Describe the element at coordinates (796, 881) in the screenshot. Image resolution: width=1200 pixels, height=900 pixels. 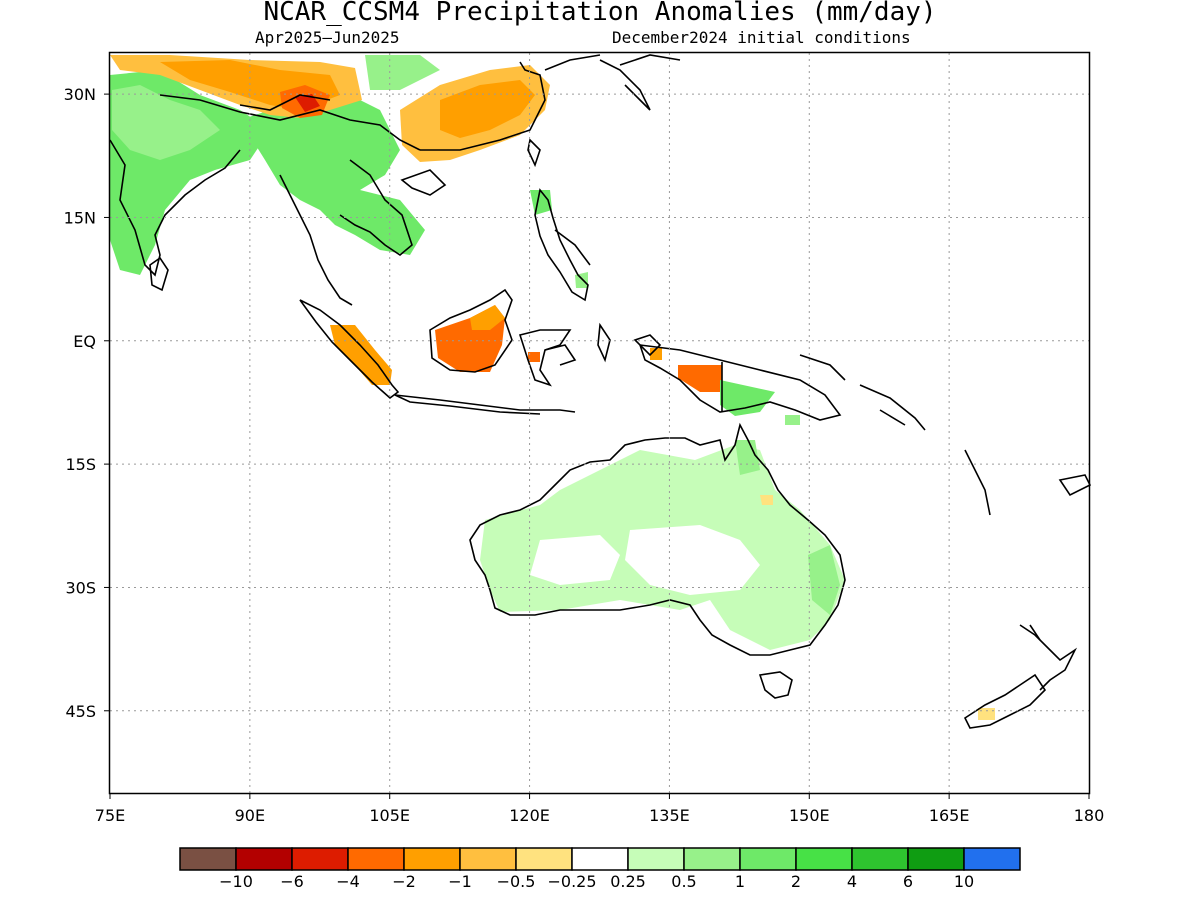
I see `colorbar-label: 2` at that location.